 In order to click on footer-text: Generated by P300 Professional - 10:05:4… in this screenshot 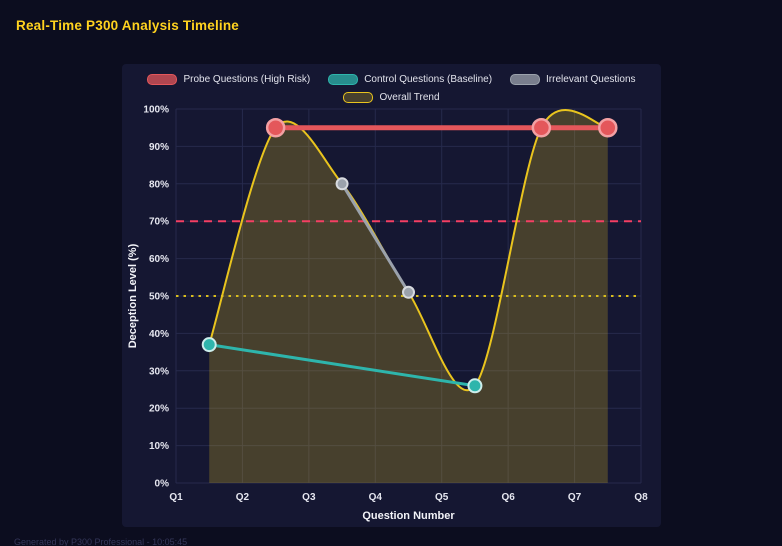, I will do `click(101, 541)`.